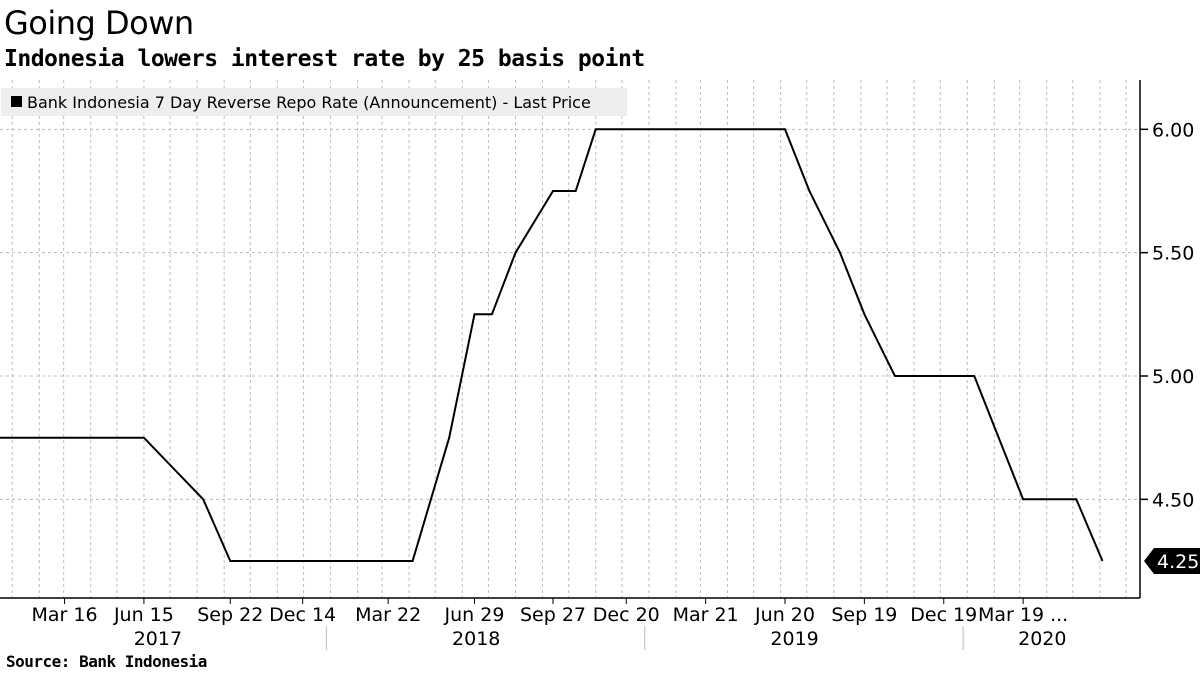 Image resolution: width=1200 pixels, height=675 pixels. I want to click on x-tick-label: Dec 14, so click(302, 615).